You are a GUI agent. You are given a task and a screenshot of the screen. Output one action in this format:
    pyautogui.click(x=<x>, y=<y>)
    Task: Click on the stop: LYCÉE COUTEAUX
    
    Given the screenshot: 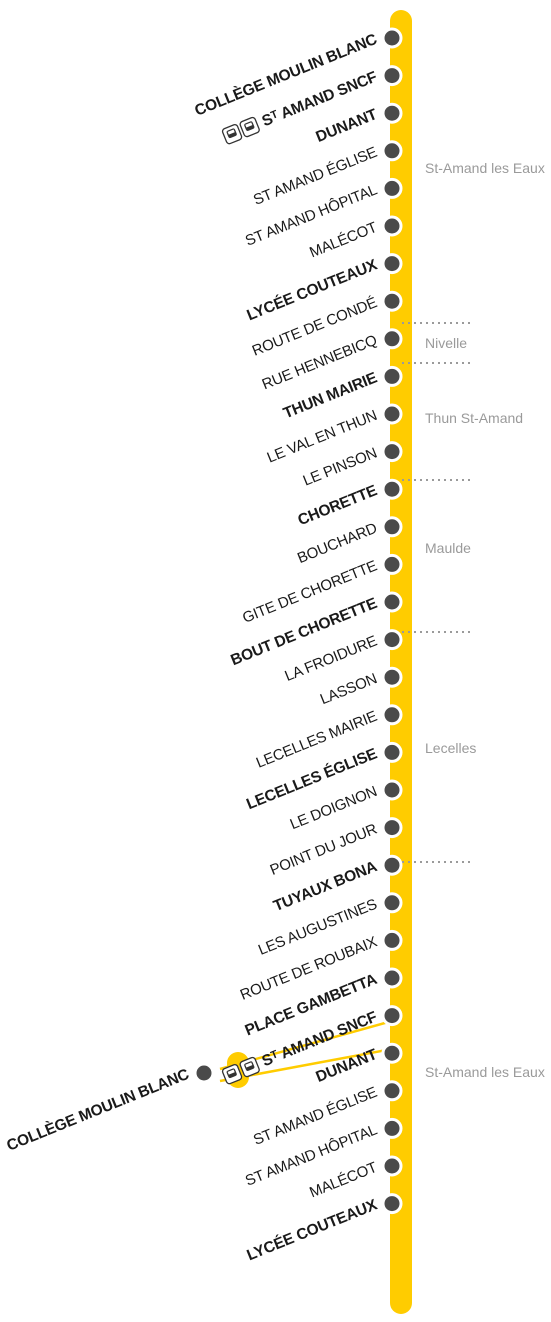 What is the action you would take?
    pyautogui.click(x=323, y=1229)
    